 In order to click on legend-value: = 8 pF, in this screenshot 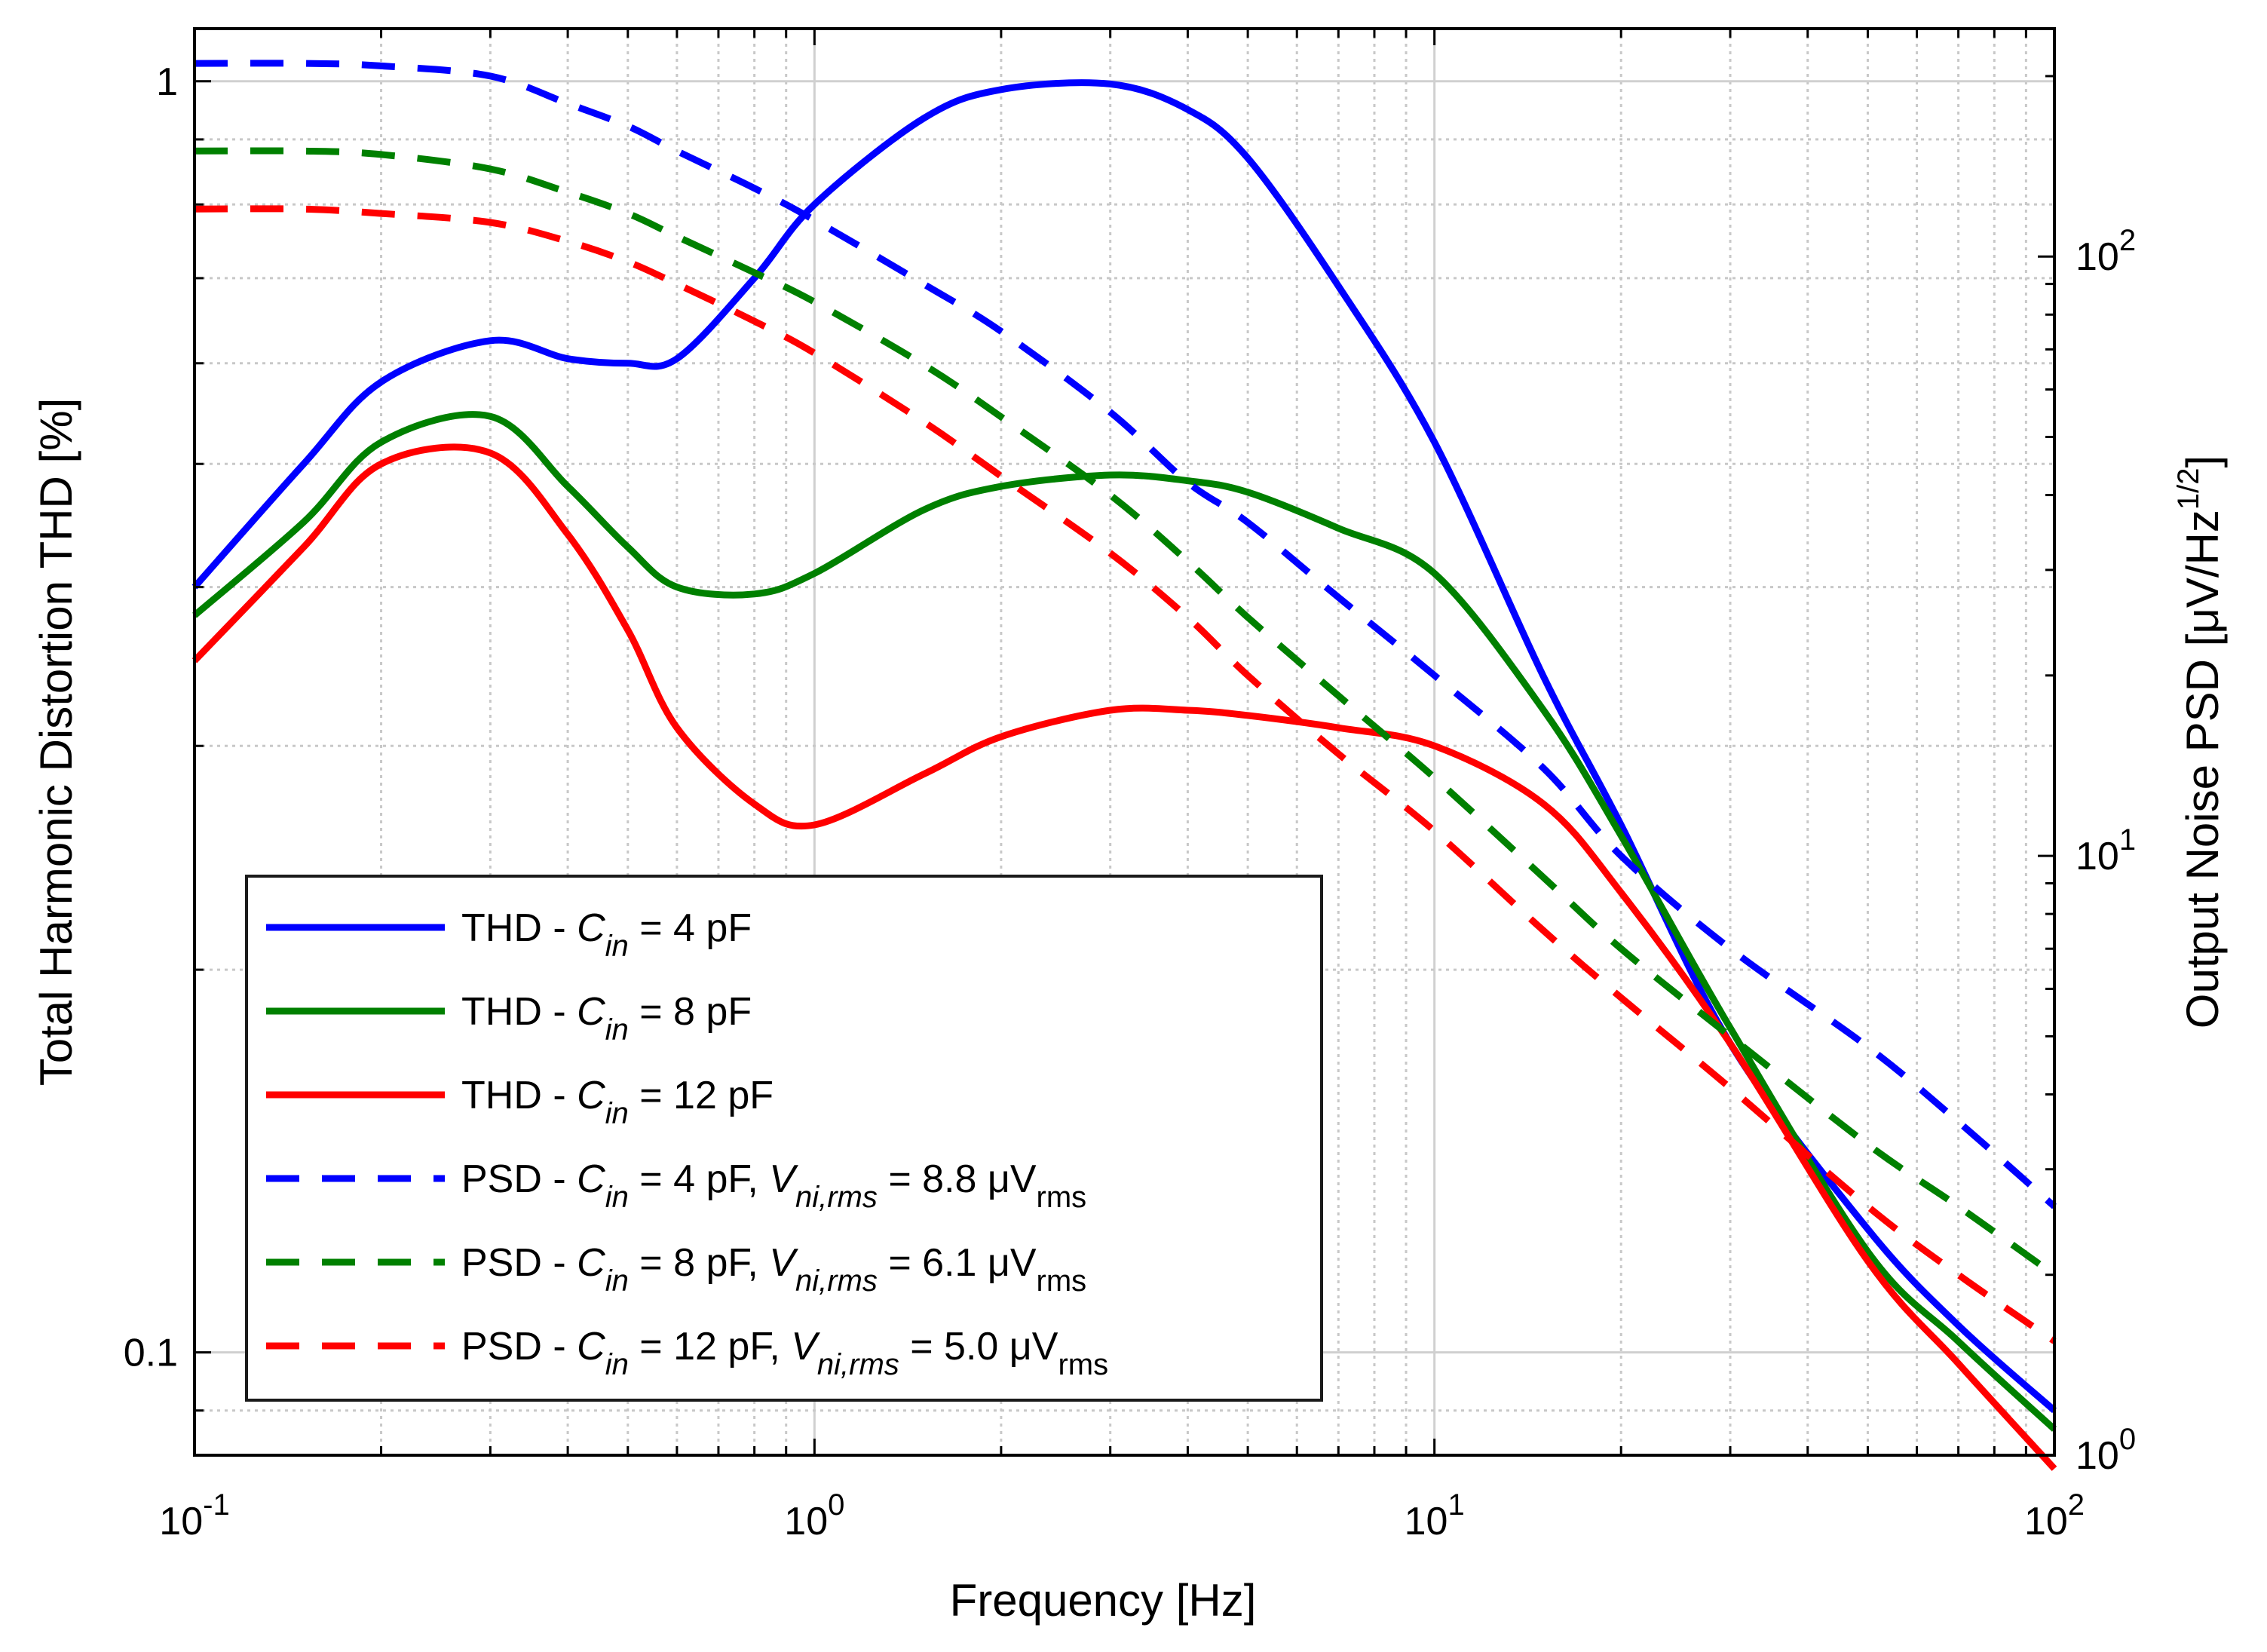, I will do `click(699, 1263)`.